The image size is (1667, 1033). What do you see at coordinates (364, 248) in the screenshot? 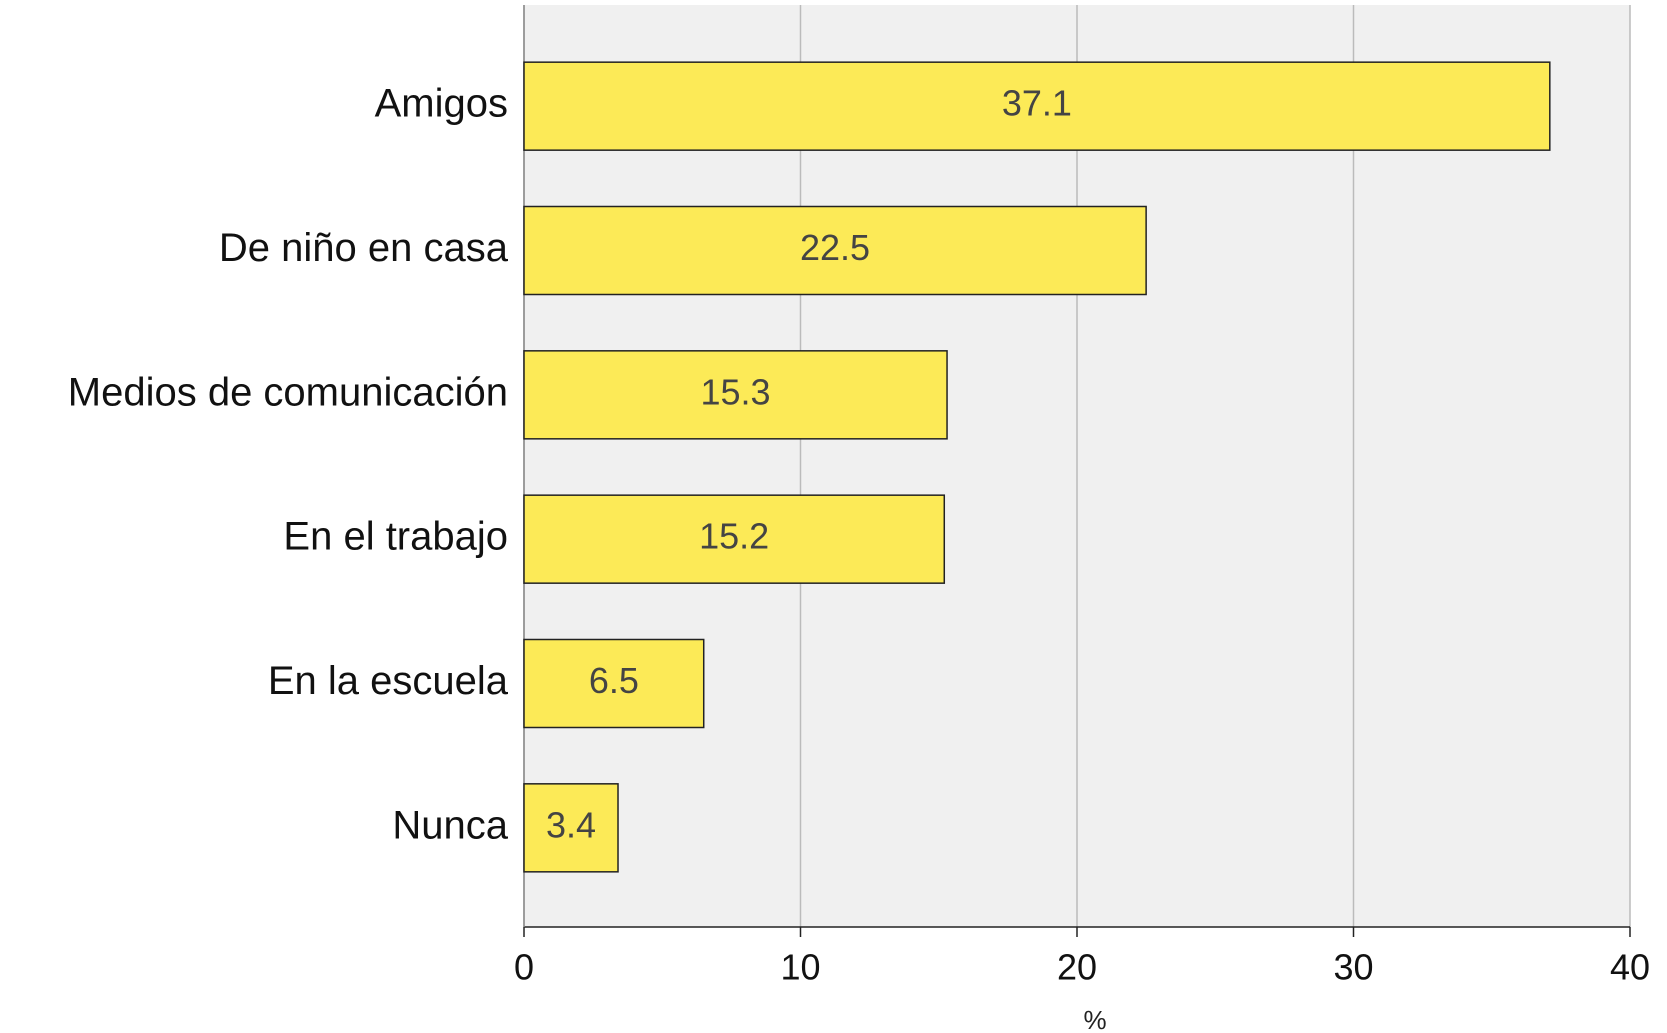
I see `y-tick-label: De niño en casa` at bounding box center [364, 248].